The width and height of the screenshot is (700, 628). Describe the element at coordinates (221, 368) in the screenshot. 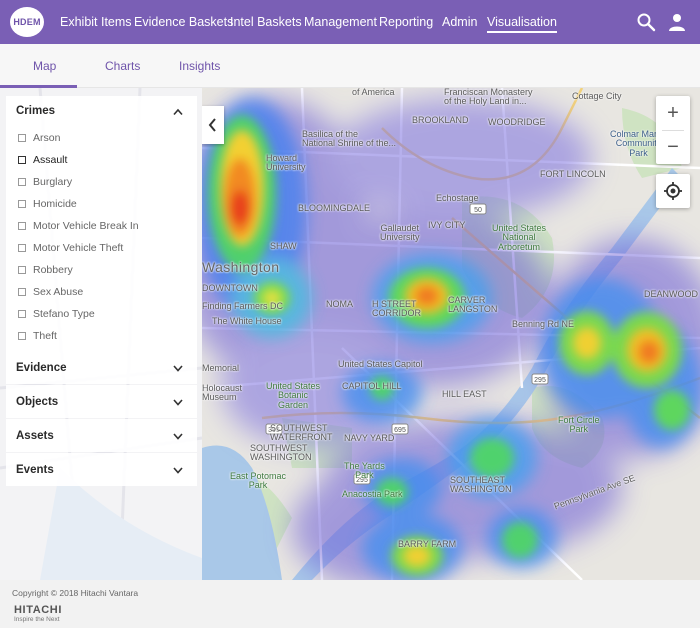

I see `map-label: Memorial` at that location.